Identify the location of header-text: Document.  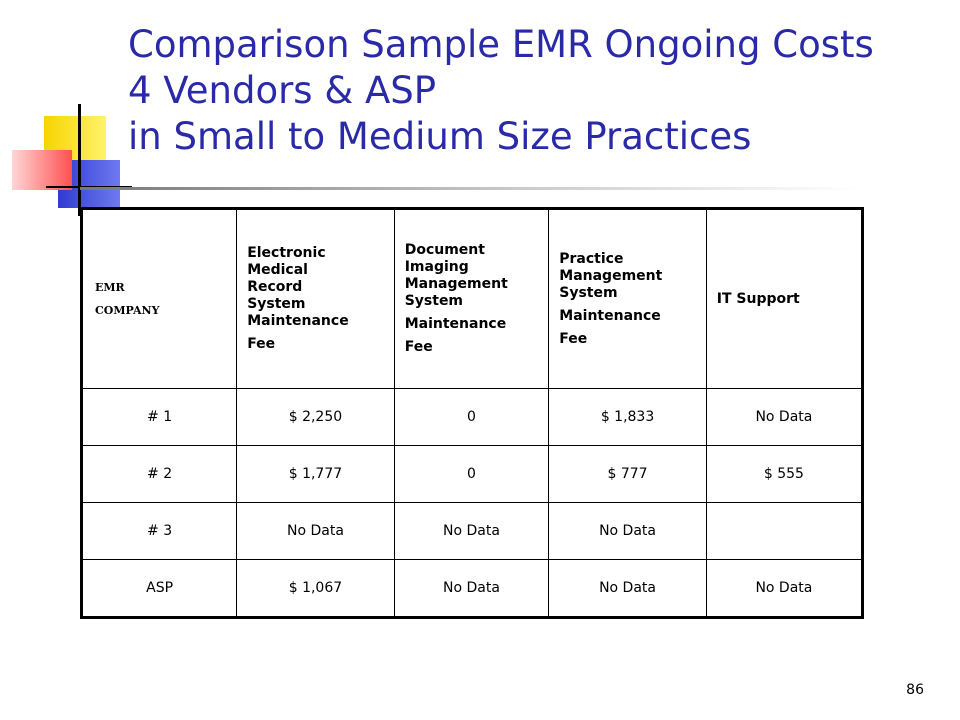
(444, 250).